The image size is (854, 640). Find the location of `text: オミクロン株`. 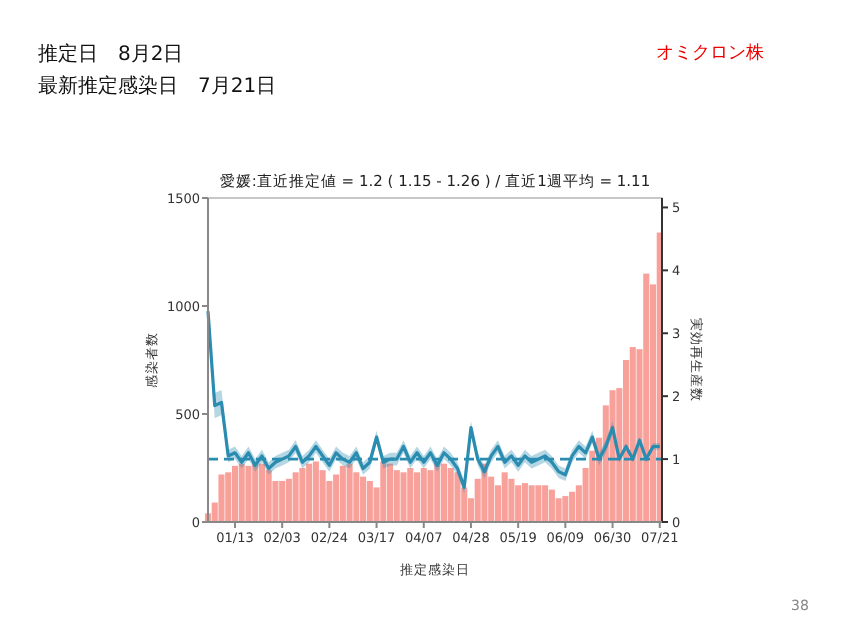

text: オミクロン株 is located at coordinates (710, 53).